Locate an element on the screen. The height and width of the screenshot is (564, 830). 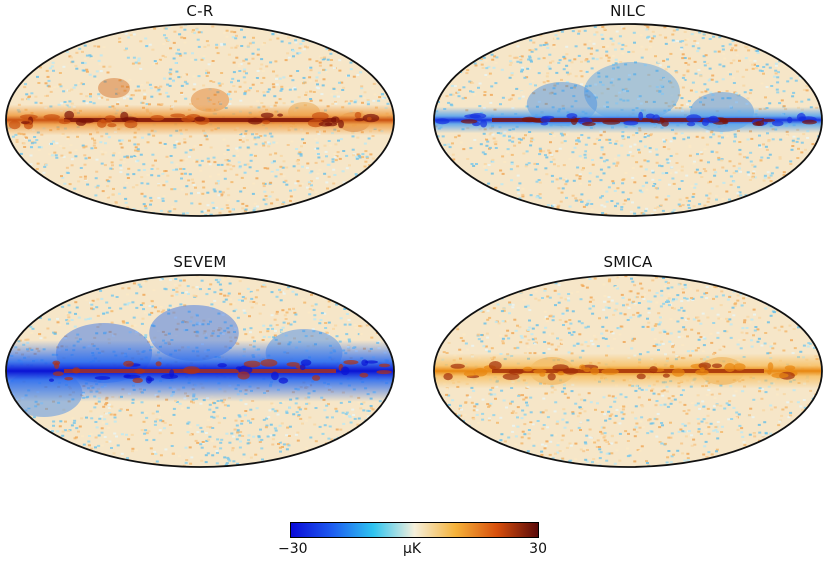
colorbar-gradient is located at coordinates (414, 530).